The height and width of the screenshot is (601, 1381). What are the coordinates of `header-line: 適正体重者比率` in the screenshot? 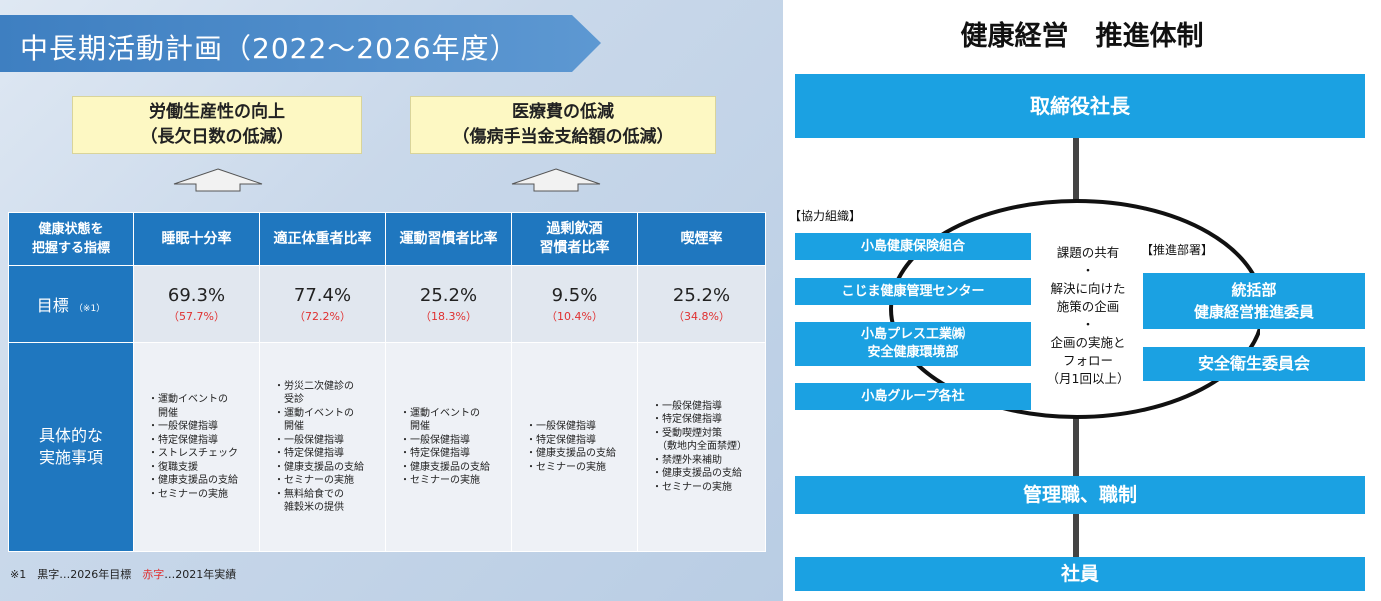 It's located at (322, 238).